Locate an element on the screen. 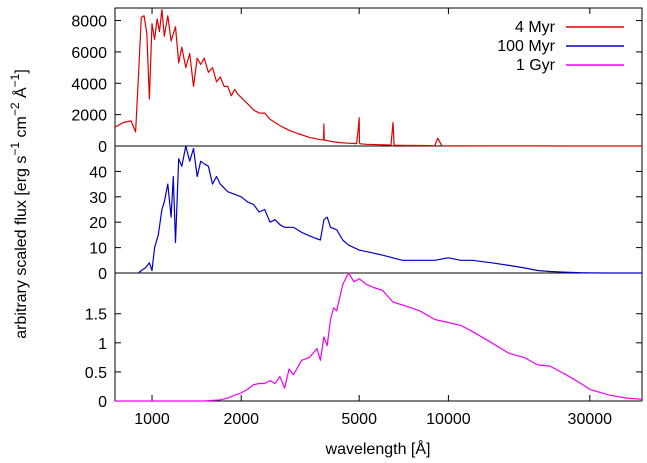  y-tick-label: 30 is located at coordinates (98, 198).